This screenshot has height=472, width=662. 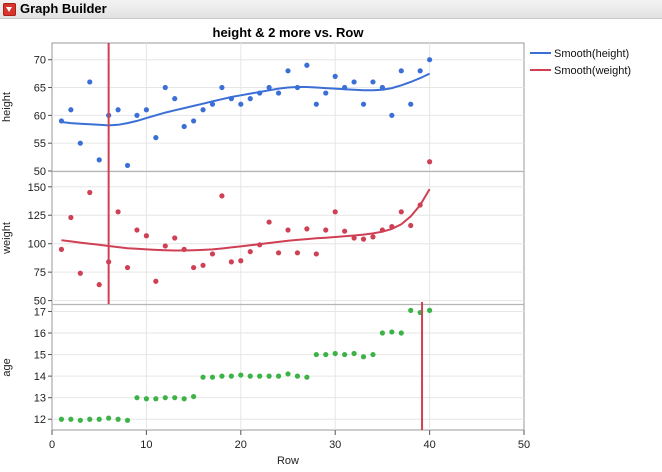 What do you see at coordinates (37, 216) in the screenshot?
I see `y-tick-label-weight: 125` at bounding box center [37, 216].